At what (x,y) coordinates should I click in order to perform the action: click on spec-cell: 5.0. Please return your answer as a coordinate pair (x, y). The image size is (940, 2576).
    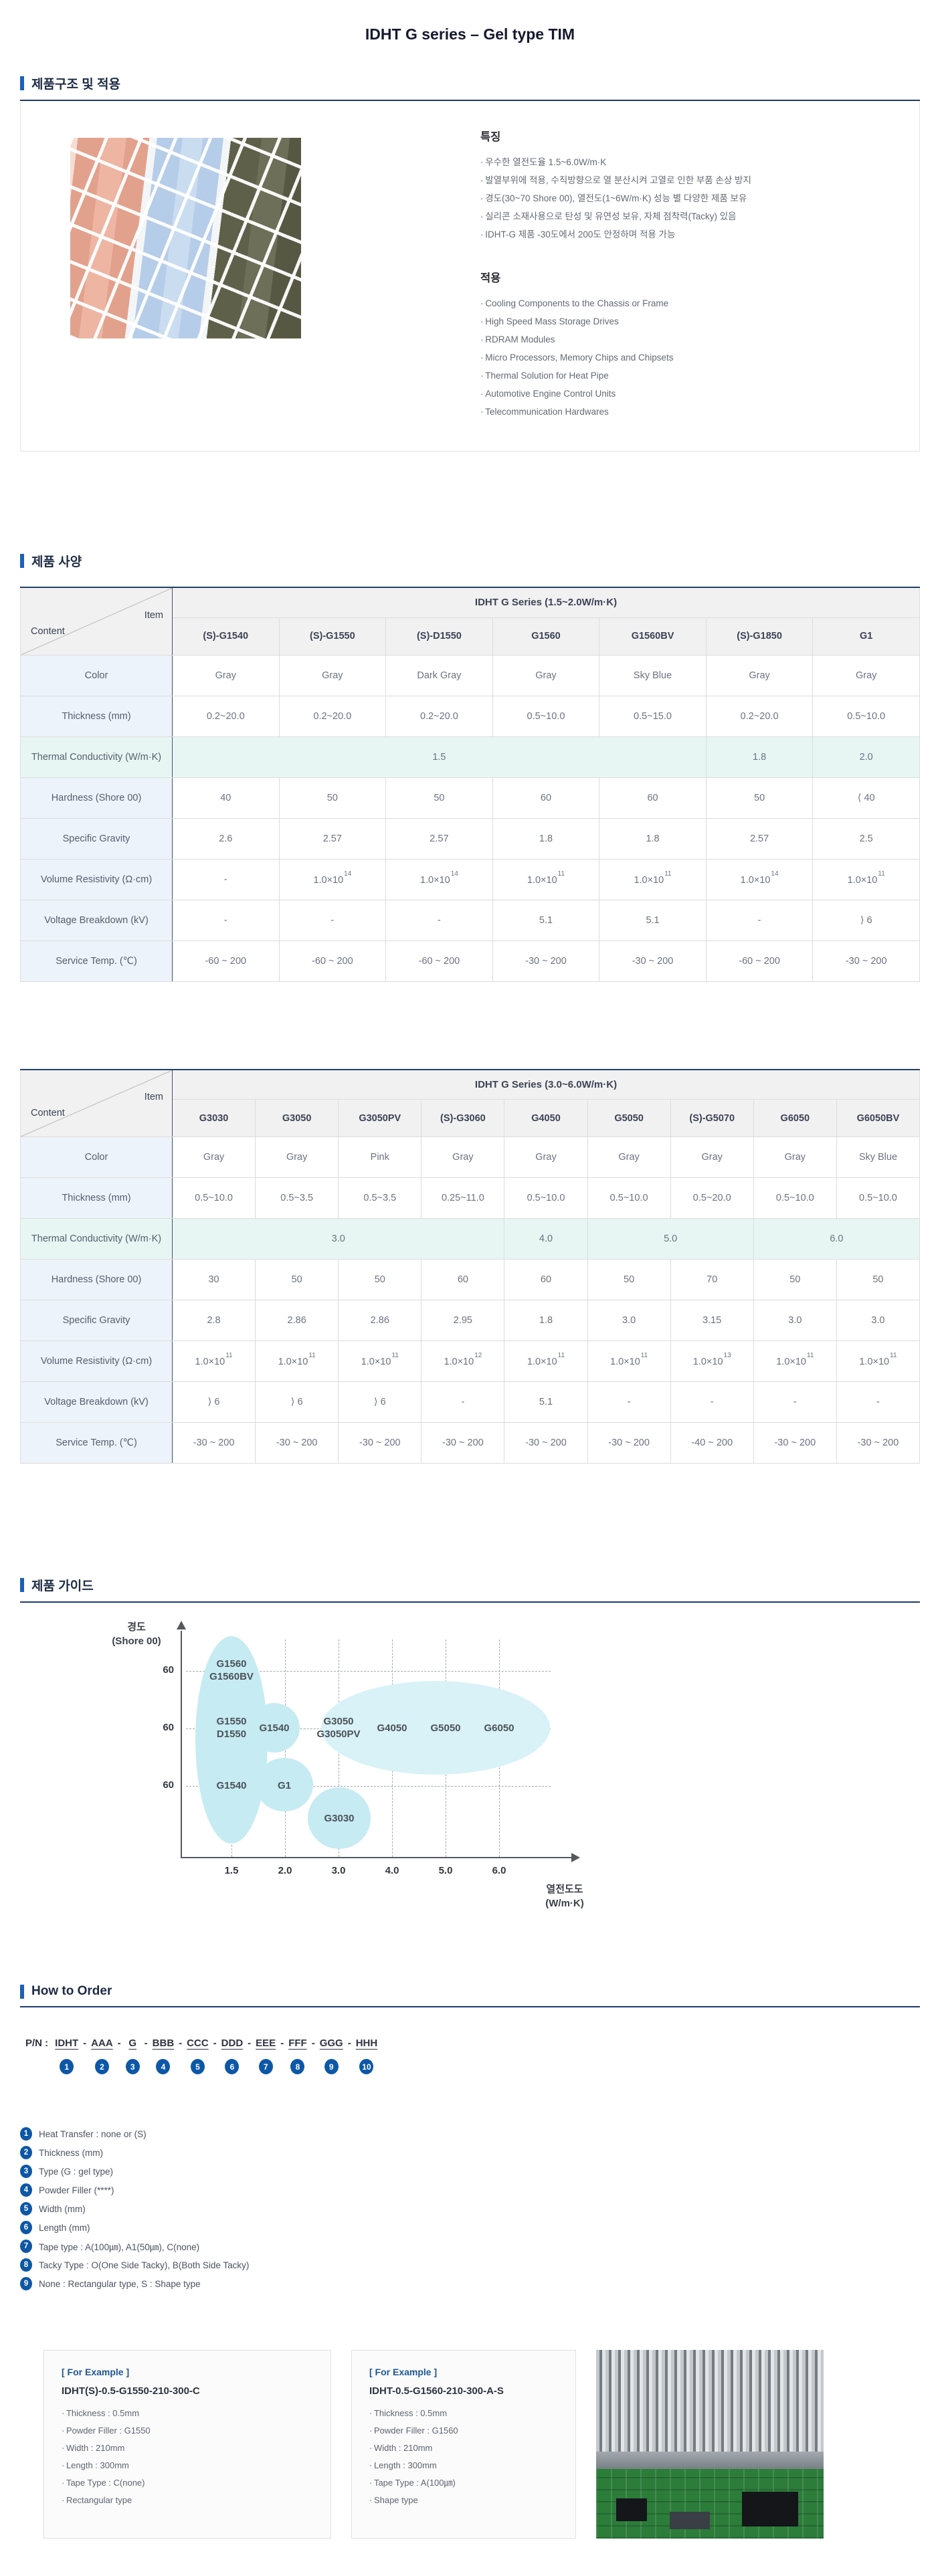
    Looking at the image, I should click on (670, 1239).